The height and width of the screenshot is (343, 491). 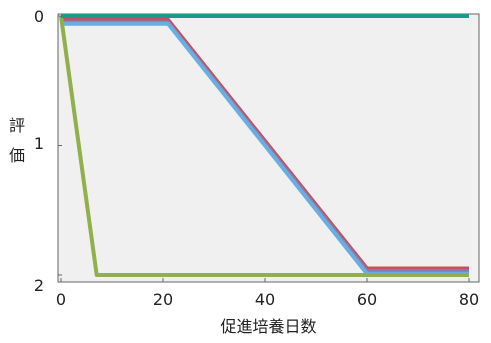 I want to click on x-tick-label: 0, so click(x=61, y=299).